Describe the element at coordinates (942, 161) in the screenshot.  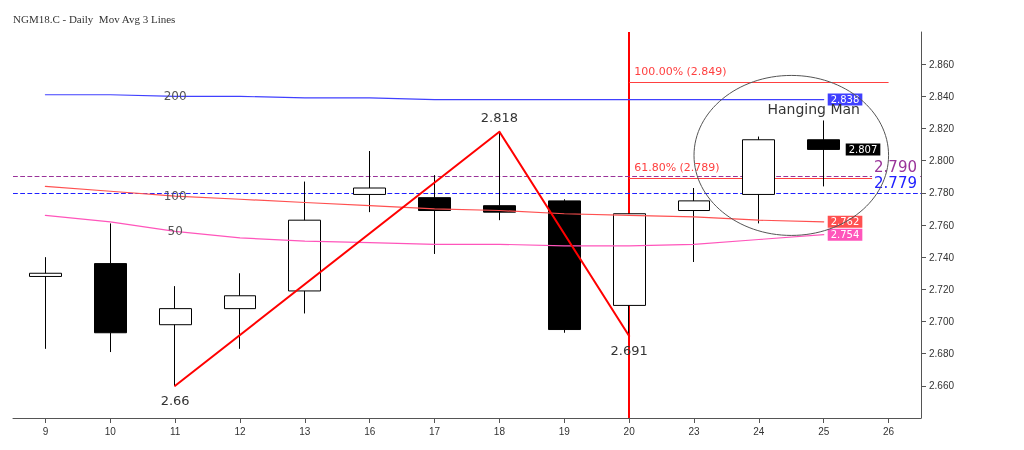
I see `y-tick-label: 2.800` at that location.